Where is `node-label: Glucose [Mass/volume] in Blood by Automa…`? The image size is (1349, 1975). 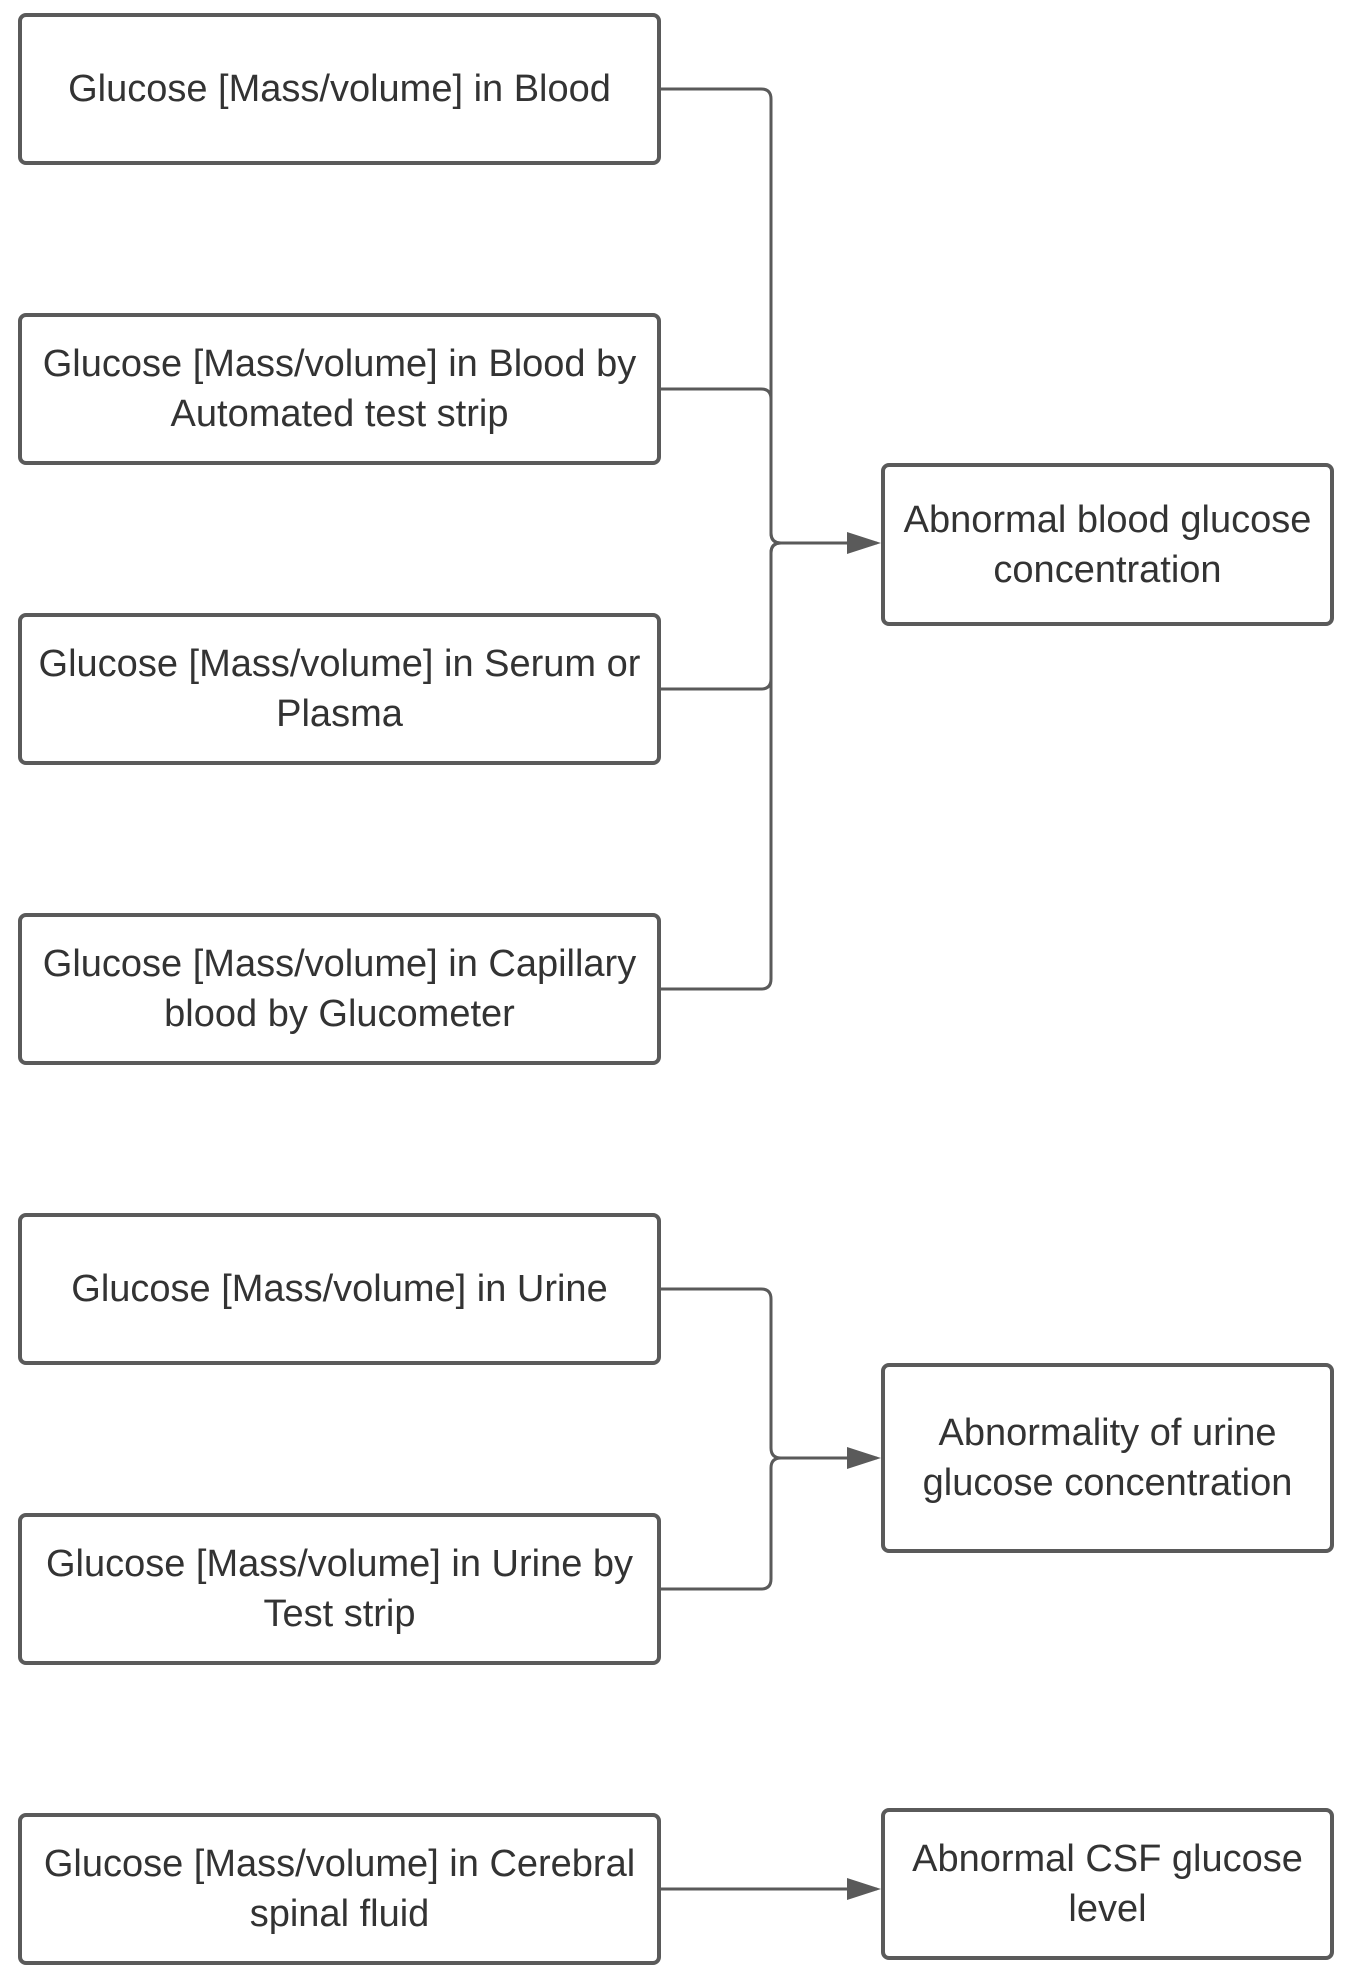
node-label: Glucose [Mass/volume] in Blood by Automa… is located at coordinates (339, 389).